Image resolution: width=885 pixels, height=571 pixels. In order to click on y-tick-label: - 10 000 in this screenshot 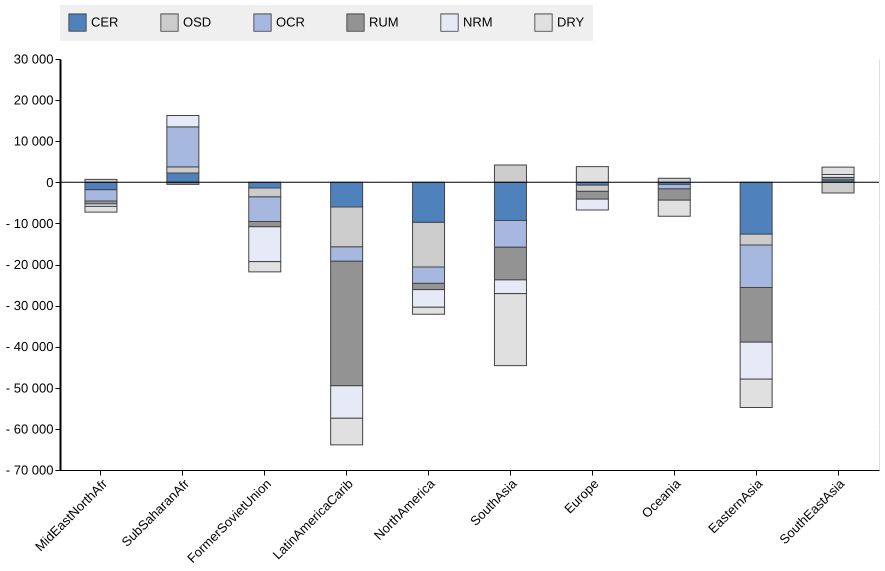, I will do `click(30, 223)`.